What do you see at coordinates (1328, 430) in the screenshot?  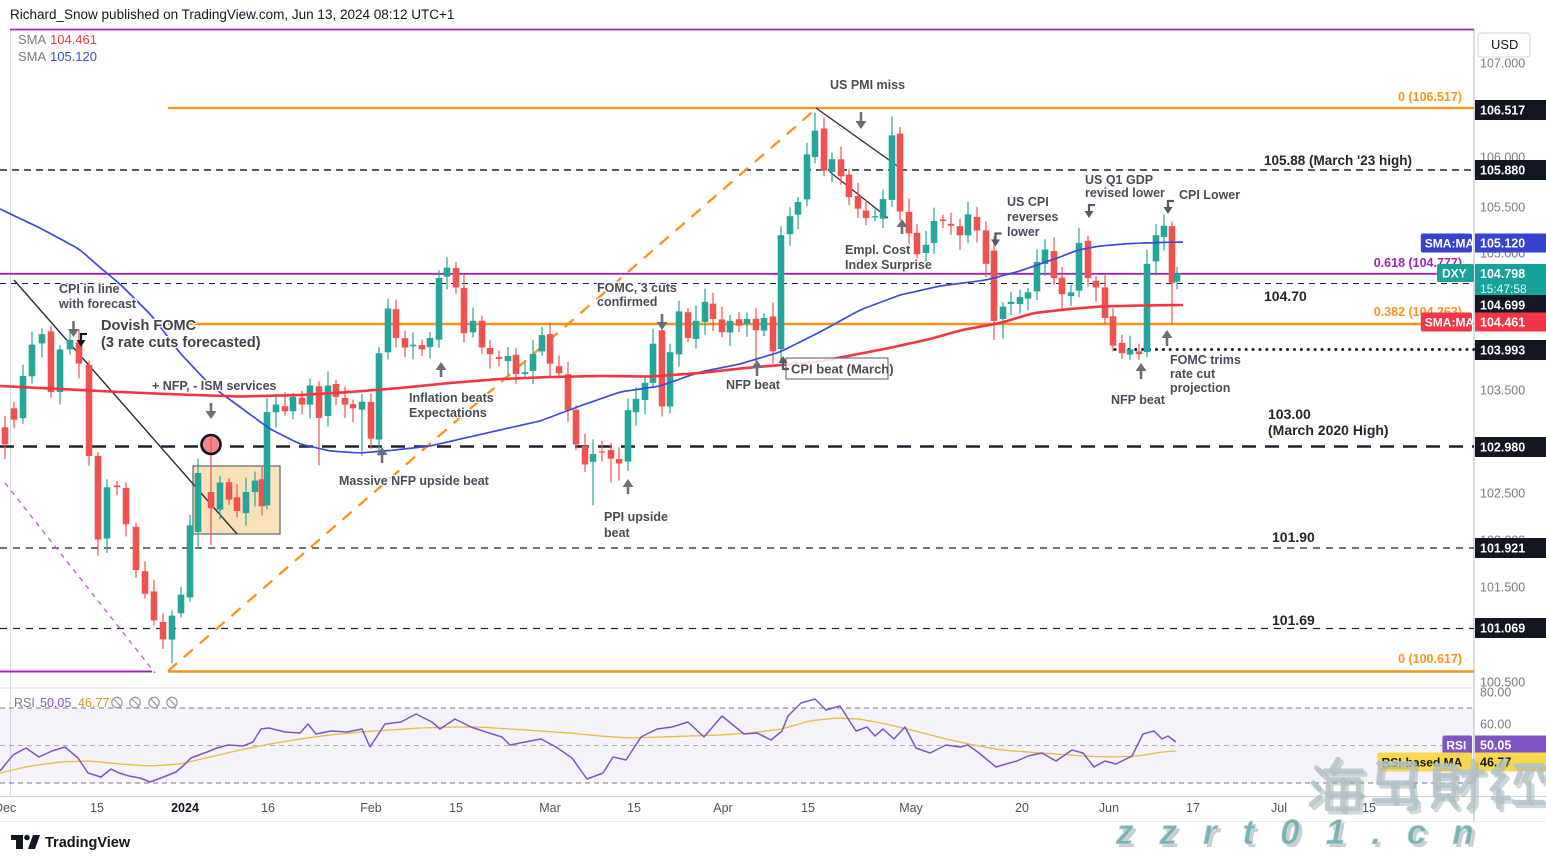 I see `svg-text: (March 2020 High)` at bounding box center [1328, 430].